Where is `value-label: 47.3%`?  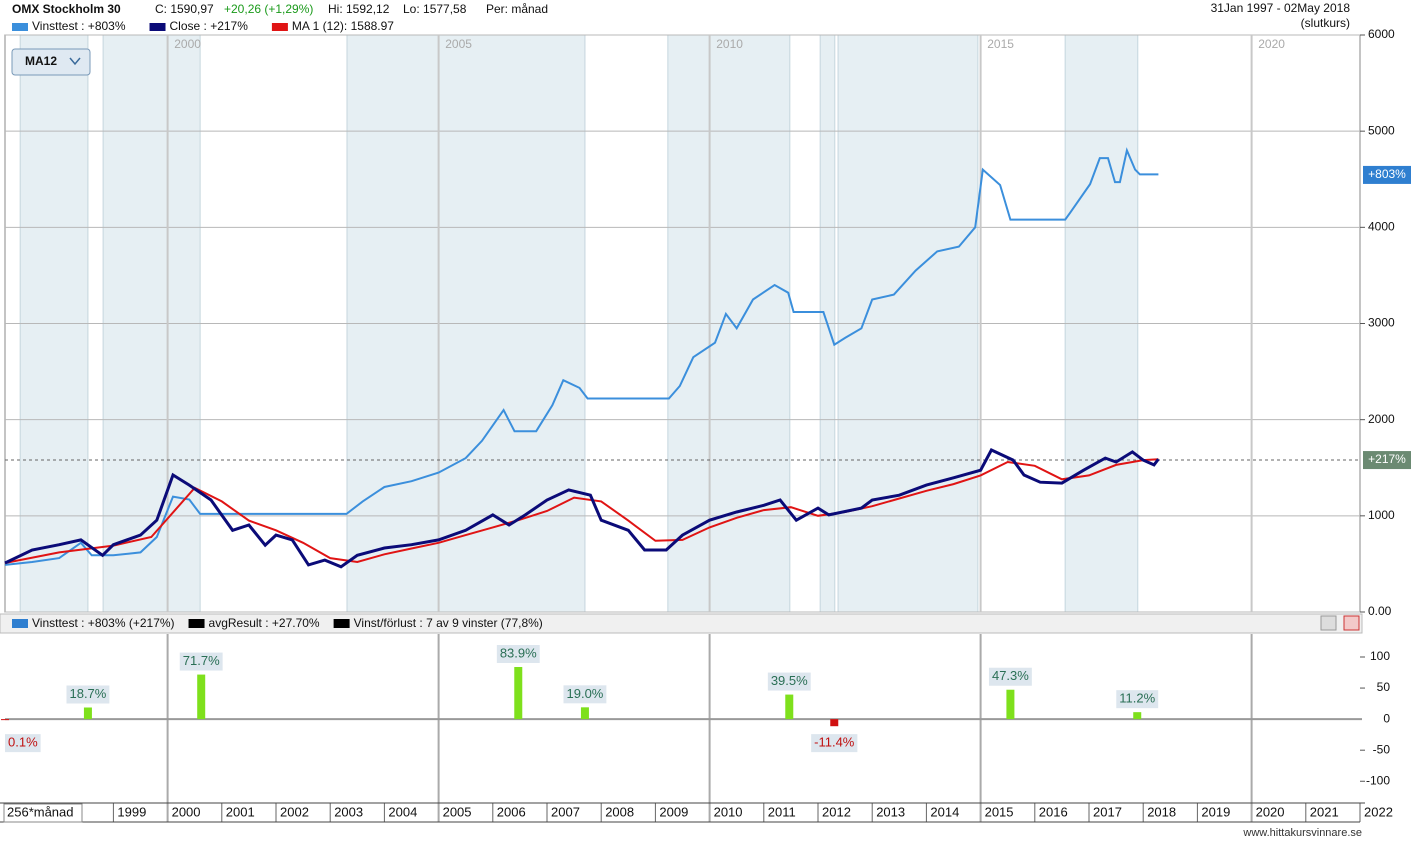 value-label: 47.3% is located at coordinates (1010, 675).